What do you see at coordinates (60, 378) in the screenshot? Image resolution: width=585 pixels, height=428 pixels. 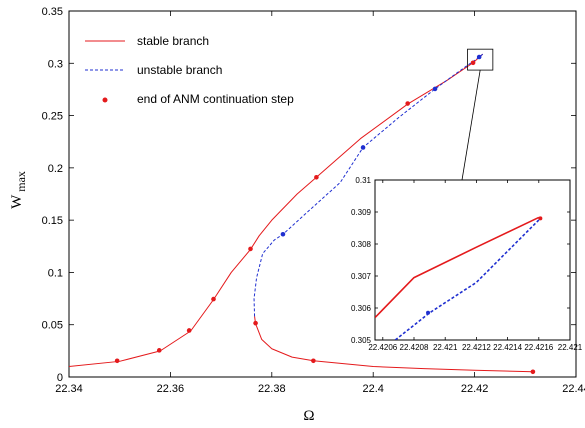 I see `main-y-tick-label: 0` at bounding box center [60, 378].